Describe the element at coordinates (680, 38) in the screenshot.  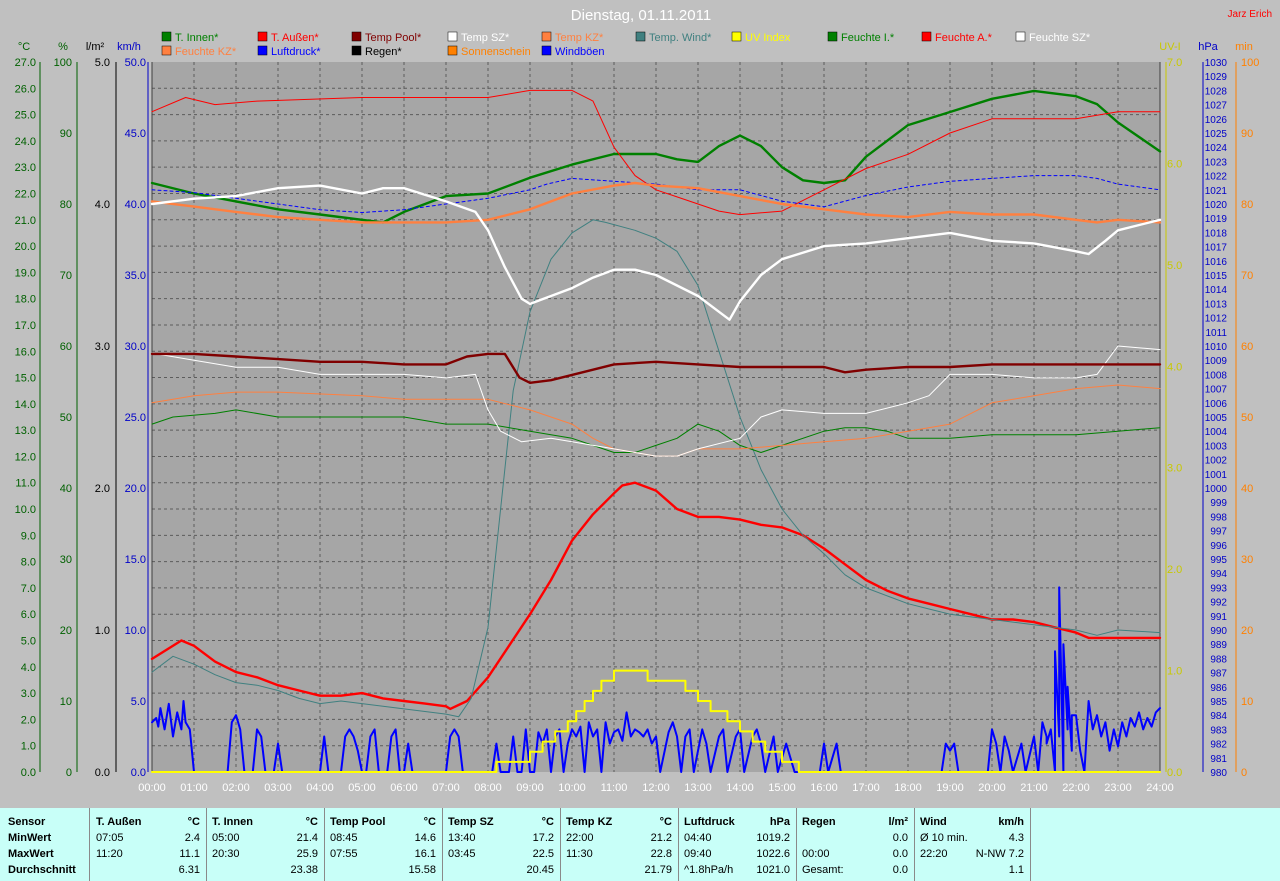
I see `legend-label: Temp. Wind*` at that location.